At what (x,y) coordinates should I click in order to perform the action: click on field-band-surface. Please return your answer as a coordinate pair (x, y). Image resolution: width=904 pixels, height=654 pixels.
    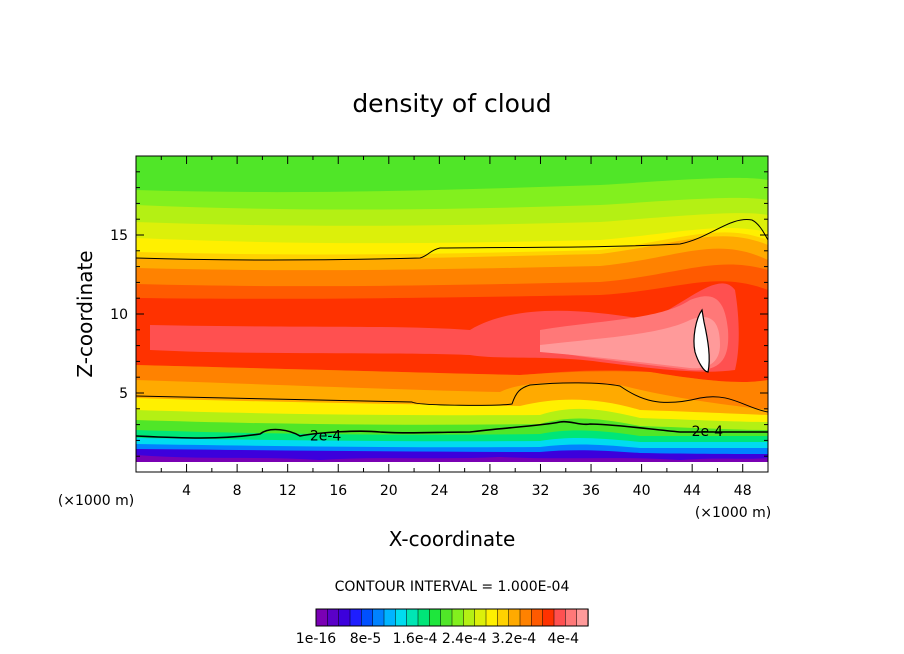
    Looking at the image, I should click on (452, 467).